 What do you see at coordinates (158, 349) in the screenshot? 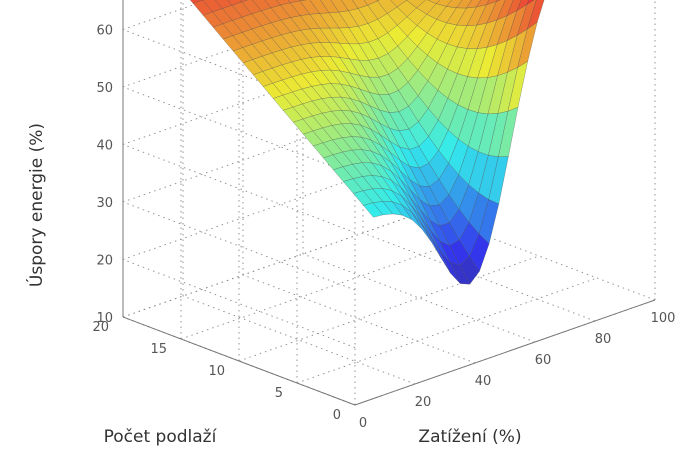
I see `y-tick-label: 15` at bounding box center [158, 349].